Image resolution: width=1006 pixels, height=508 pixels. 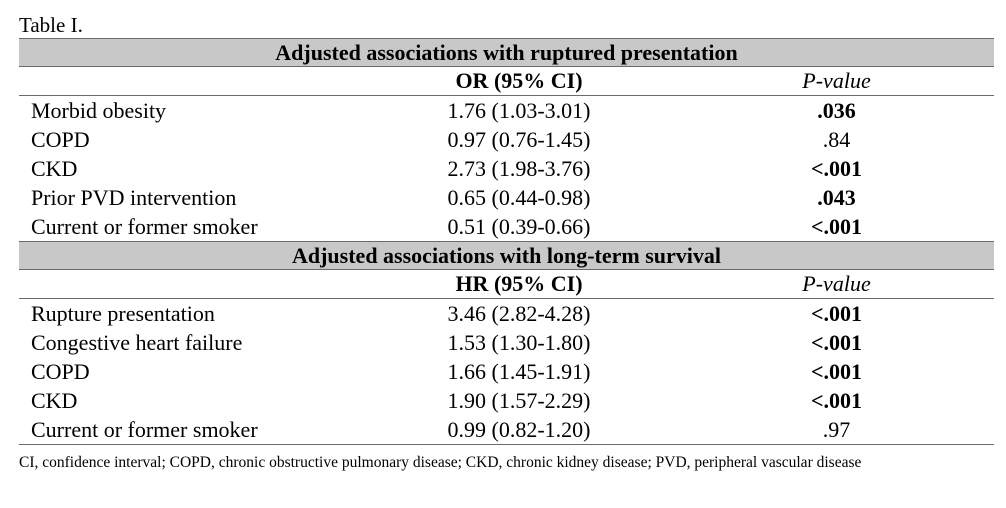 What do you see at coordinates (123, 313) in the screenshot?
I see `row-label: Rupture presentation` at bounding box center [123, 313].